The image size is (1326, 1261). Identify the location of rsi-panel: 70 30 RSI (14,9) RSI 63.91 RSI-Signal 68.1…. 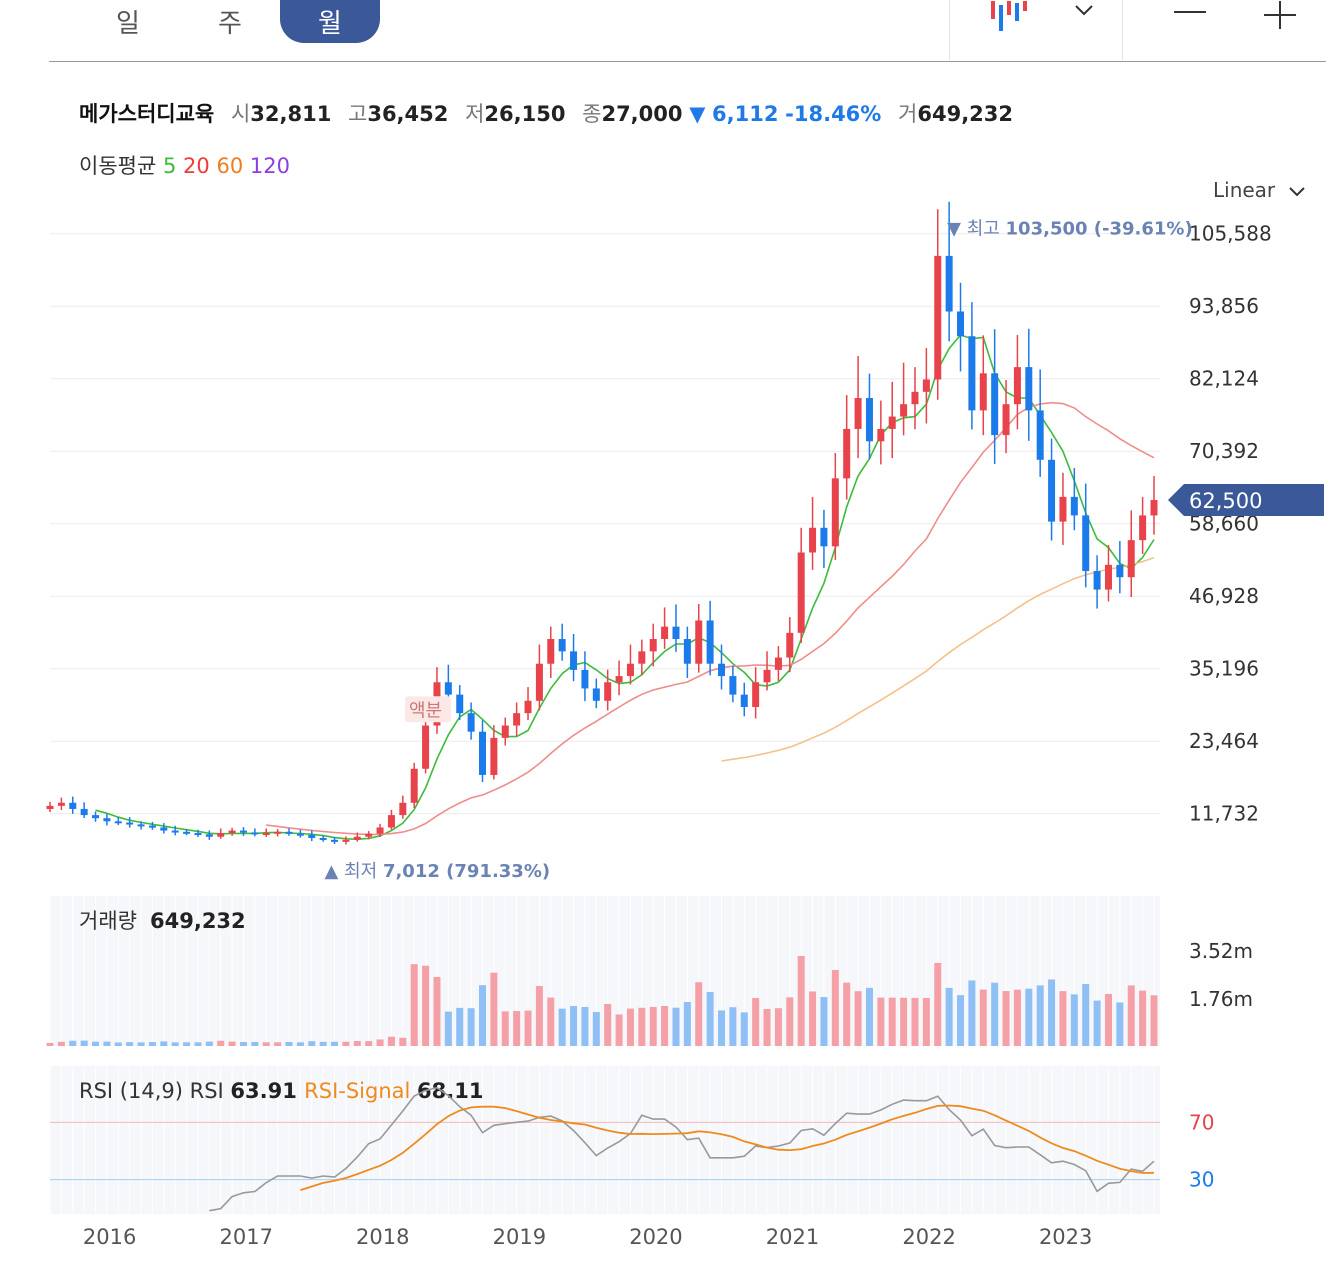
(631, 1140).